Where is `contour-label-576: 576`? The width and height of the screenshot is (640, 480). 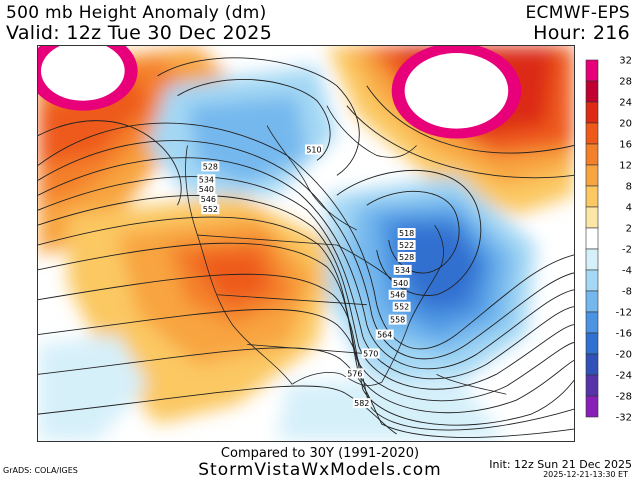 contour-label-576: 576 is located at coordinates (354, 373).